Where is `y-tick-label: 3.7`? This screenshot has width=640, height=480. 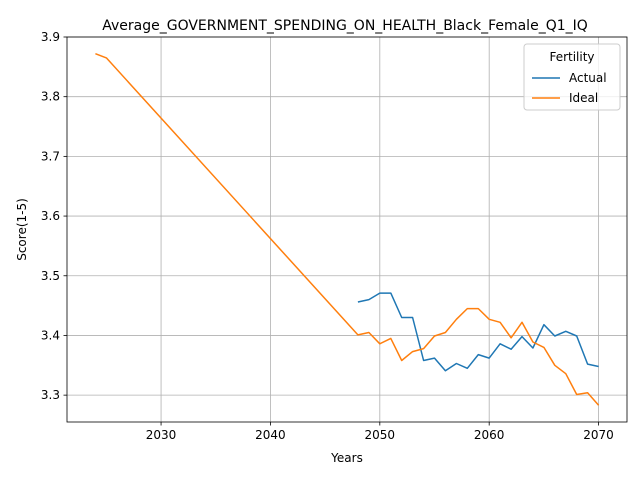 y-tick-label: 3.7 is located at coordinates (50, 156).